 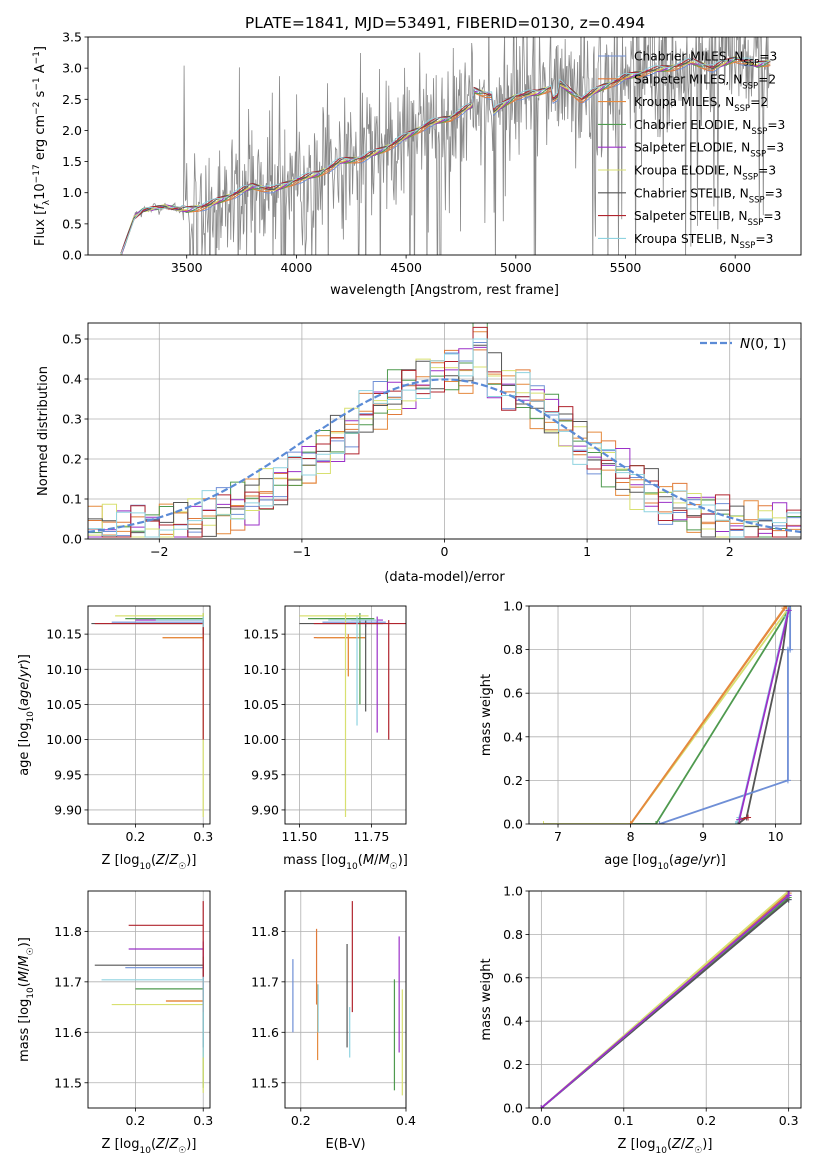 What do you see at coordinates (68, 809) in the screenshot?
I see `y-tick-label: 9.90` at bounding box center [68, 809].